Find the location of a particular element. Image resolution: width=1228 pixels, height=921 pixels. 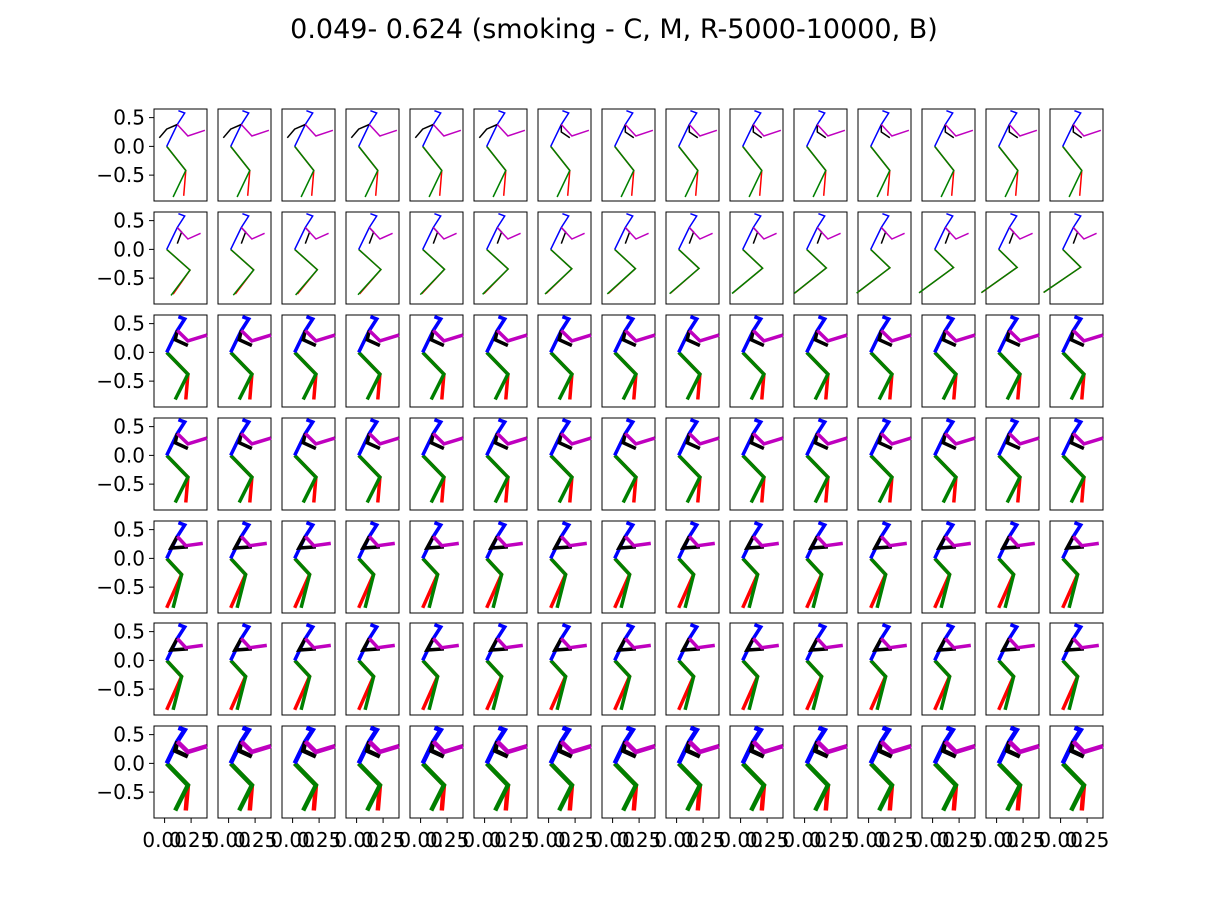

subplot-r0-c5 is located at coordinates (500, 155).